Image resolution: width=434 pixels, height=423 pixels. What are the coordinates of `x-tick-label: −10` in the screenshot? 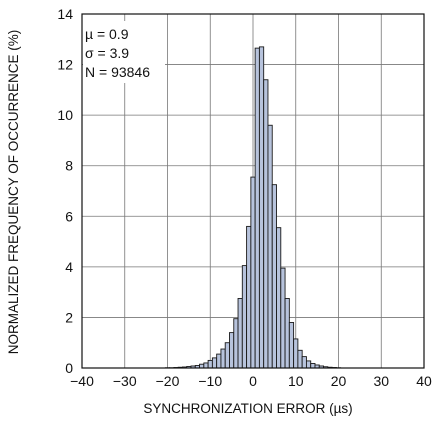 It's located at (210, 381).